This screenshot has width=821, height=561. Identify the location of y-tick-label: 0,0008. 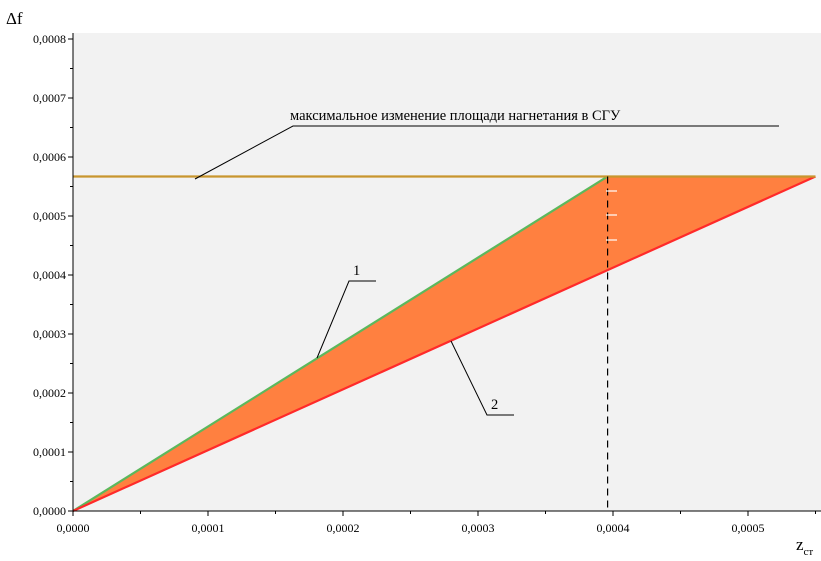
(49, 39).